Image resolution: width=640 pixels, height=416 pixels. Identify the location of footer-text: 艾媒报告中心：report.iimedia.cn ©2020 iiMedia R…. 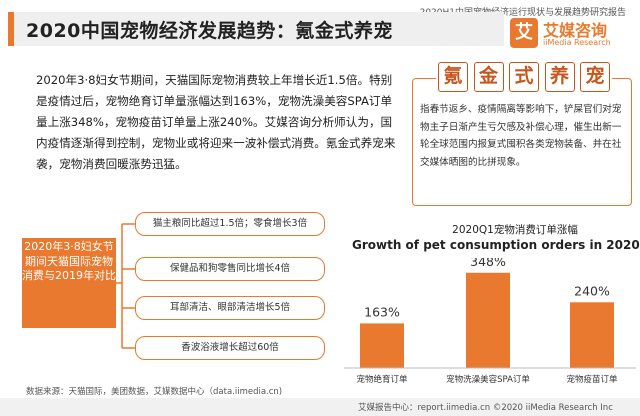
(485, 408).